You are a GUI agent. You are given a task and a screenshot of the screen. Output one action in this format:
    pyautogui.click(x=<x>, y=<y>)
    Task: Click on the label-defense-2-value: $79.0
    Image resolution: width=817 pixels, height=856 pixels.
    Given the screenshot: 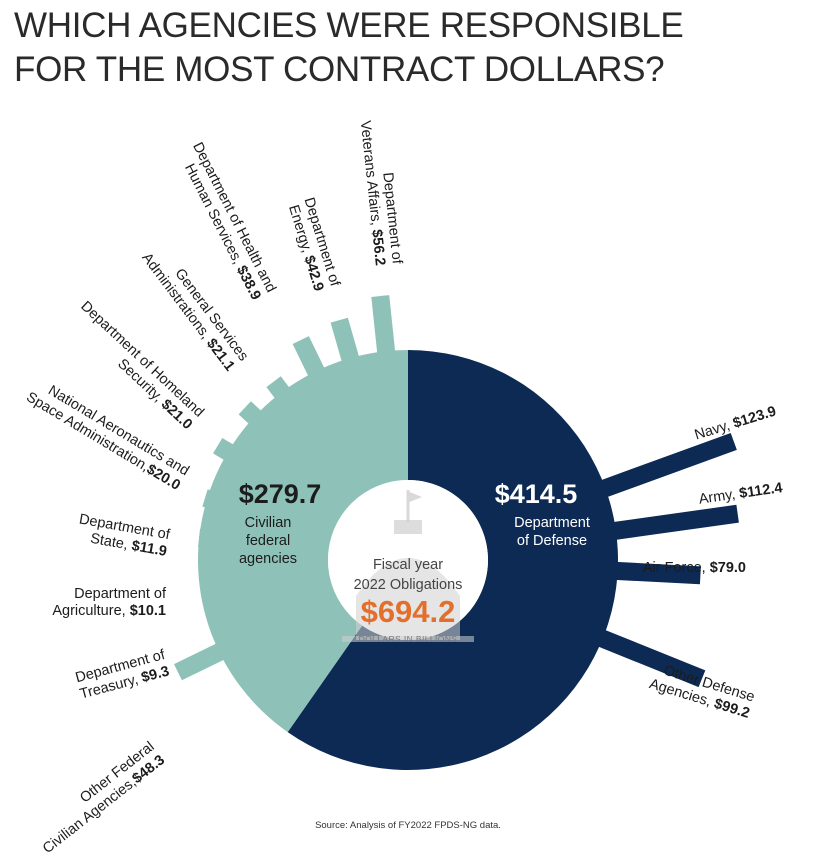 What is the action you would take?
    pyautogui.click(x=726, y=568)
    